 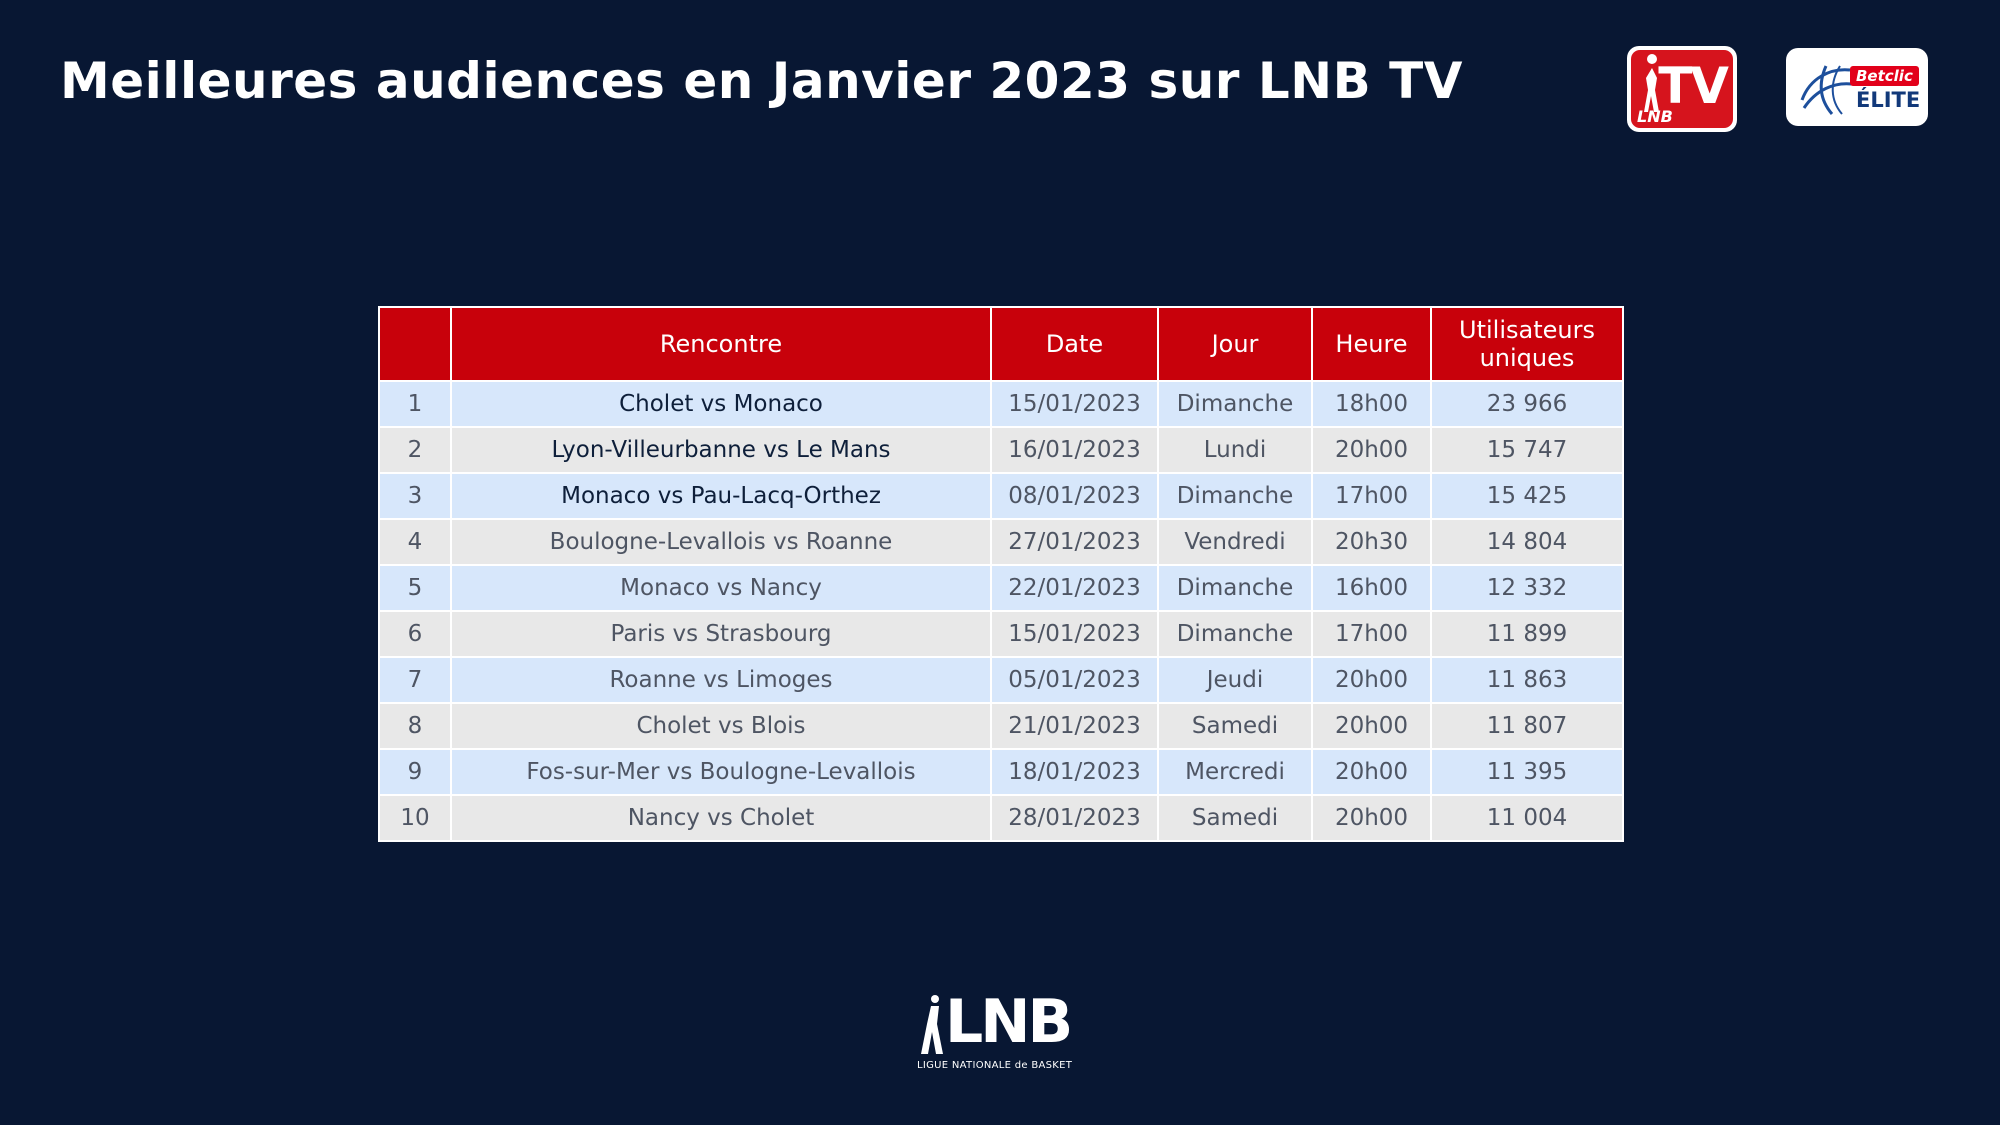 I want to click on users-cell: 15 425, so click(x=1527, y=496).